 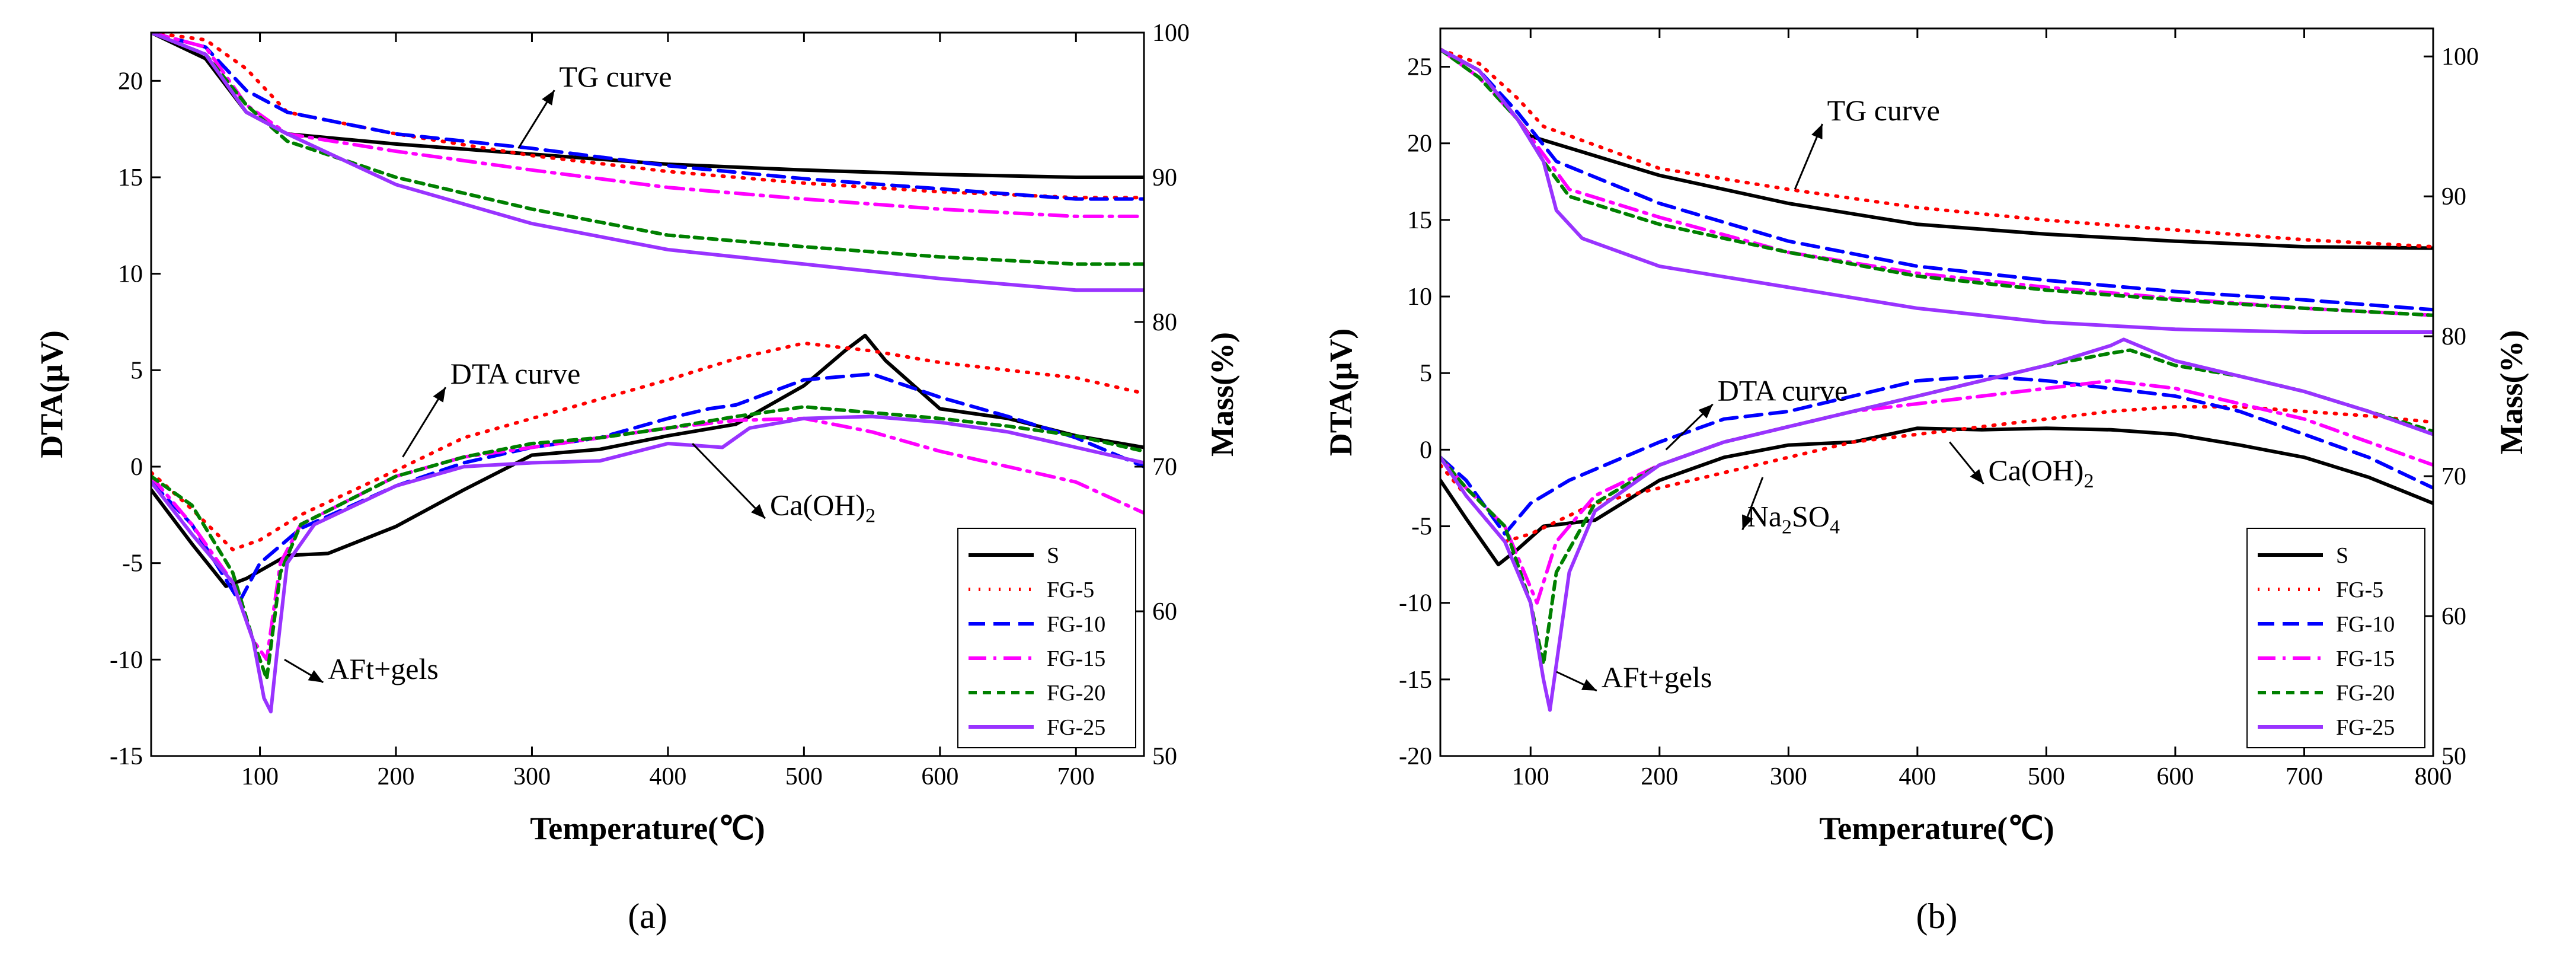 What do you see at coordinates (515, 373) in the screenshot?
I see `annotation-text: DTA curve` at bounding box center [515, 373].